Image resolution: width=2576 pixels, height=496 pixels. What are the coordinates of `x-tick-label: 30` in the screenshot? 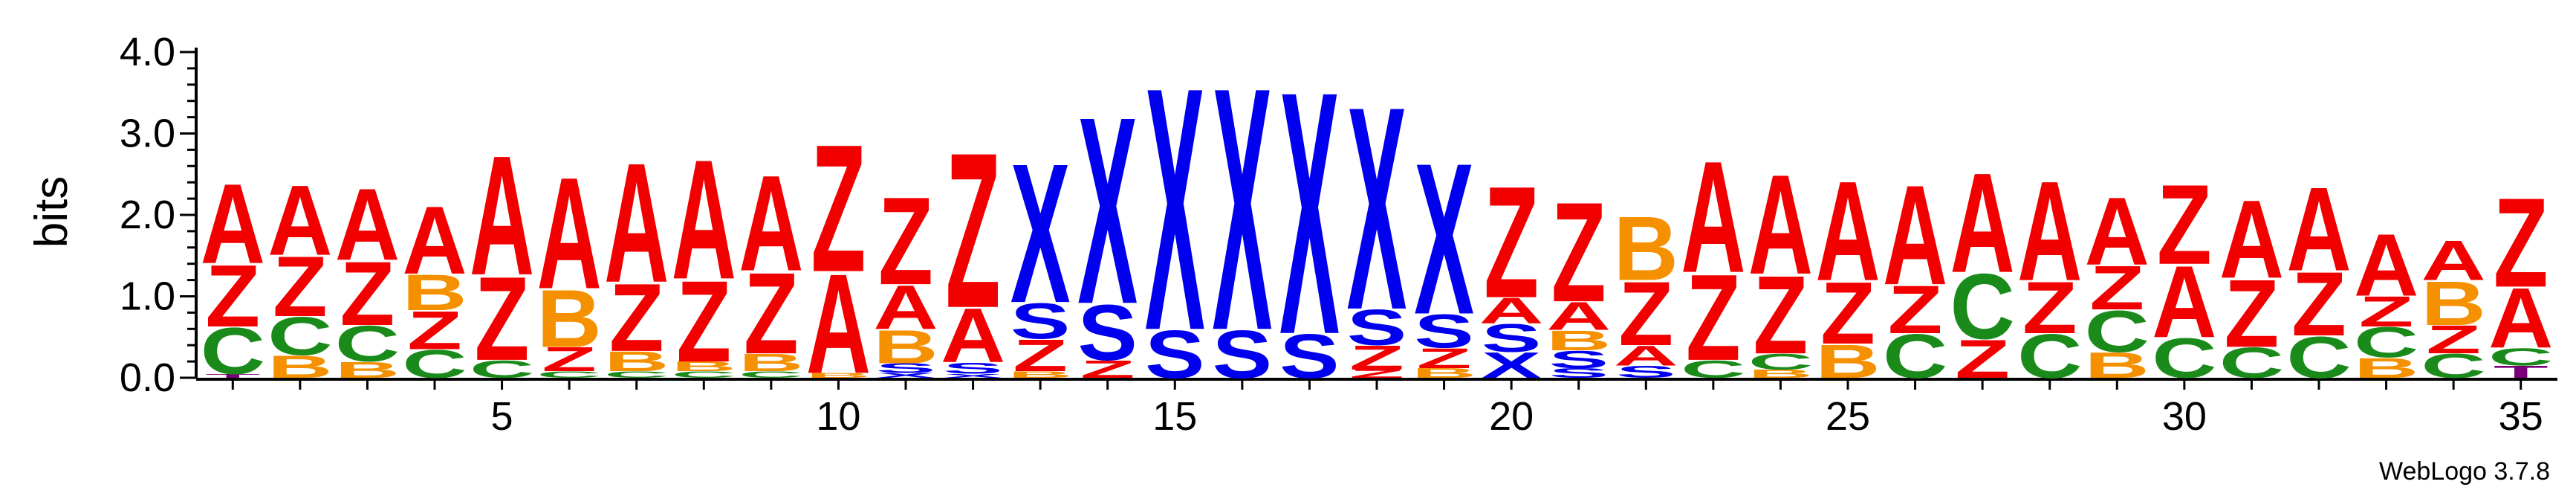 It's located at (2184, 416).